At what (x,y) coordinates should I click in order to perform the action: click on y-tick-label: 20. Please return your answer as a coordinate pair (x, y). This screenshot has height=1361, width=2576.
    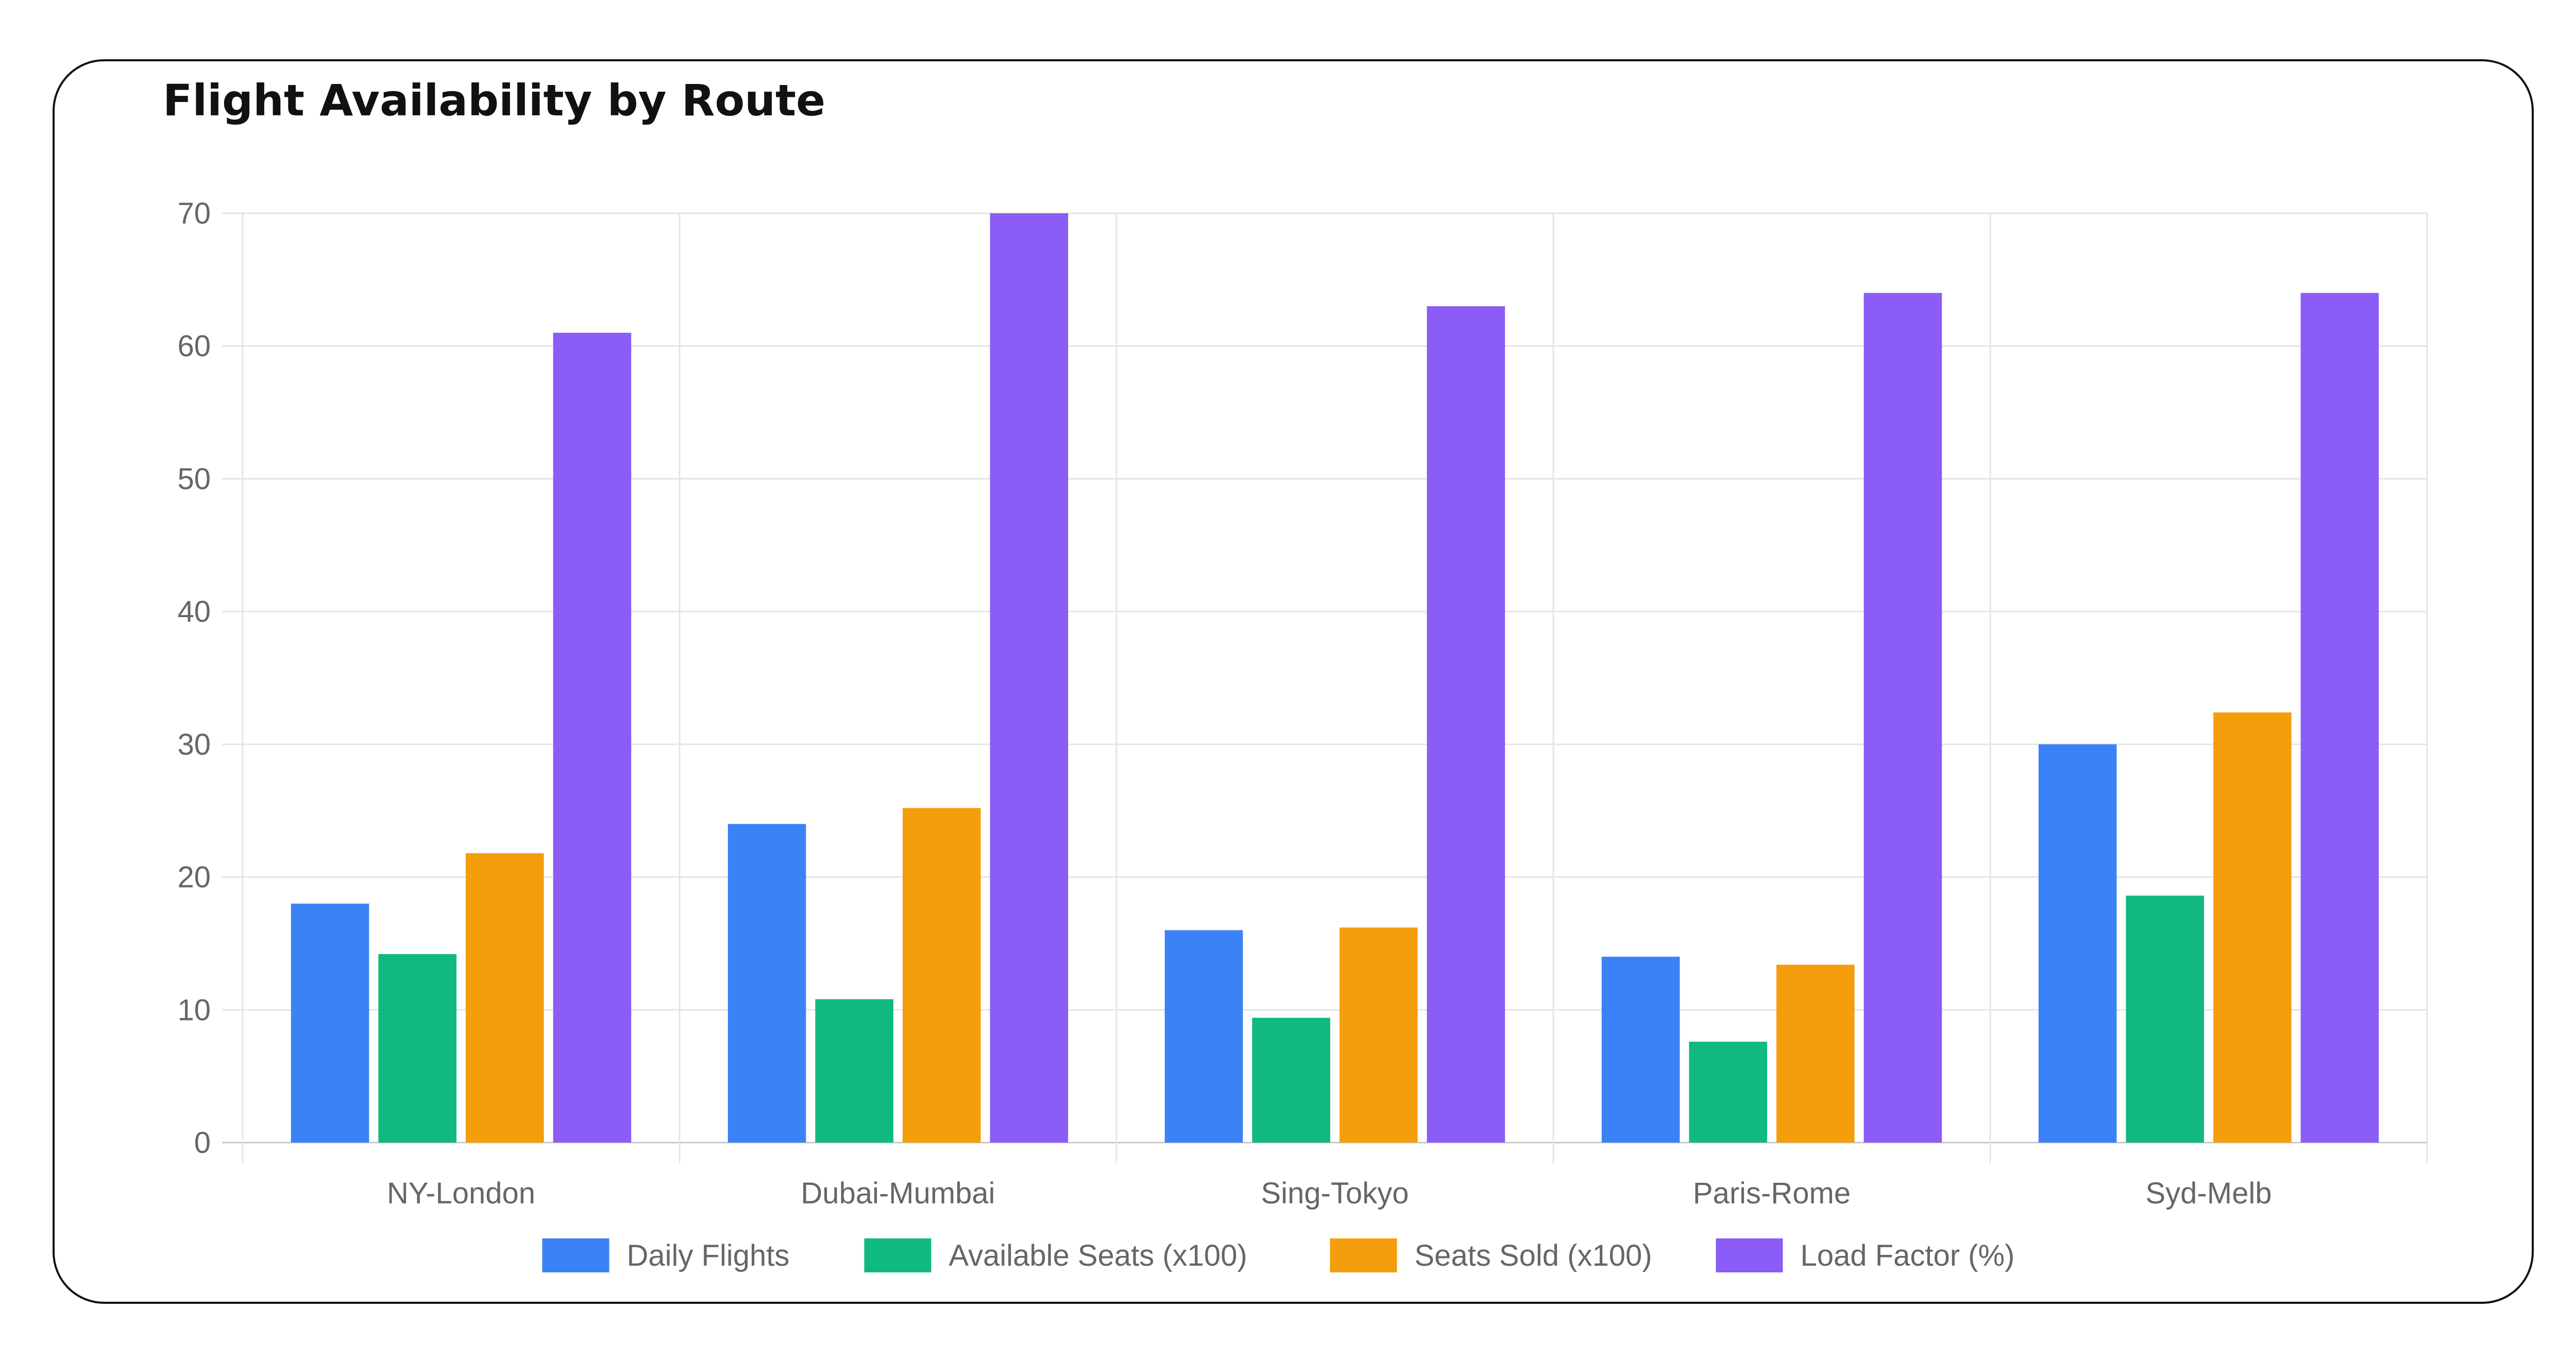
    Looking at the image, I should click on (194, 877).